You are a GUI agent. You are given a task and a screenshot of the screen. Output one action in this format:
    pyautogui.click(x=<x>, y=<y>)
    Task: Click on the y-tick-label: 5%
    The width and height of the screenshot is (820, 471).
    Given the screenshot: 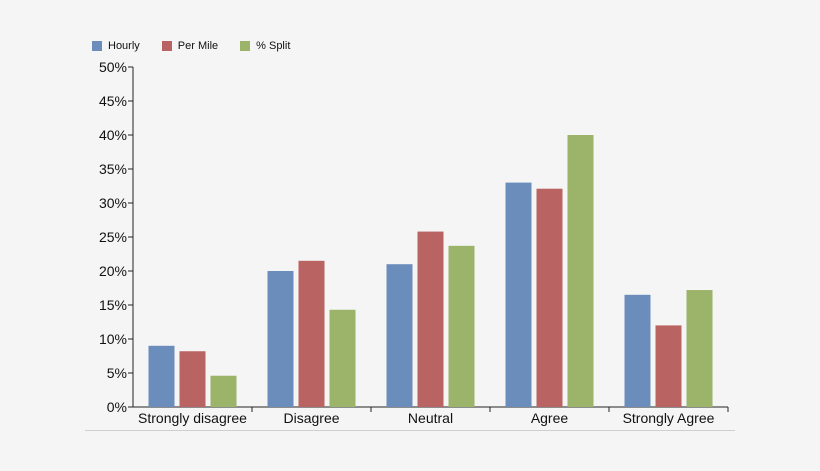 What is the action you would take?
    pyautogui.click(x=117, y=373)
    